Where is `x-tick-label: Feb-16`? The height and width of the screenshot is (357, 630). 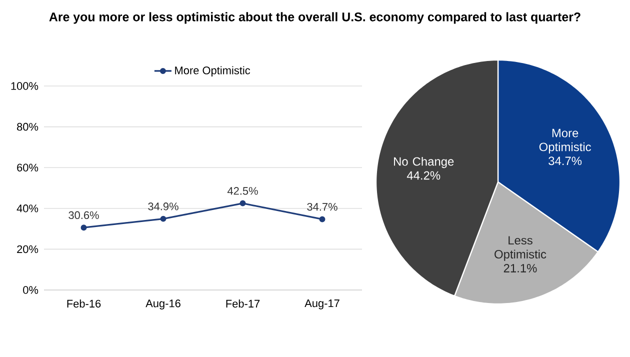 x-tick-label: Feb-16 is located at coordinates (84, 304).